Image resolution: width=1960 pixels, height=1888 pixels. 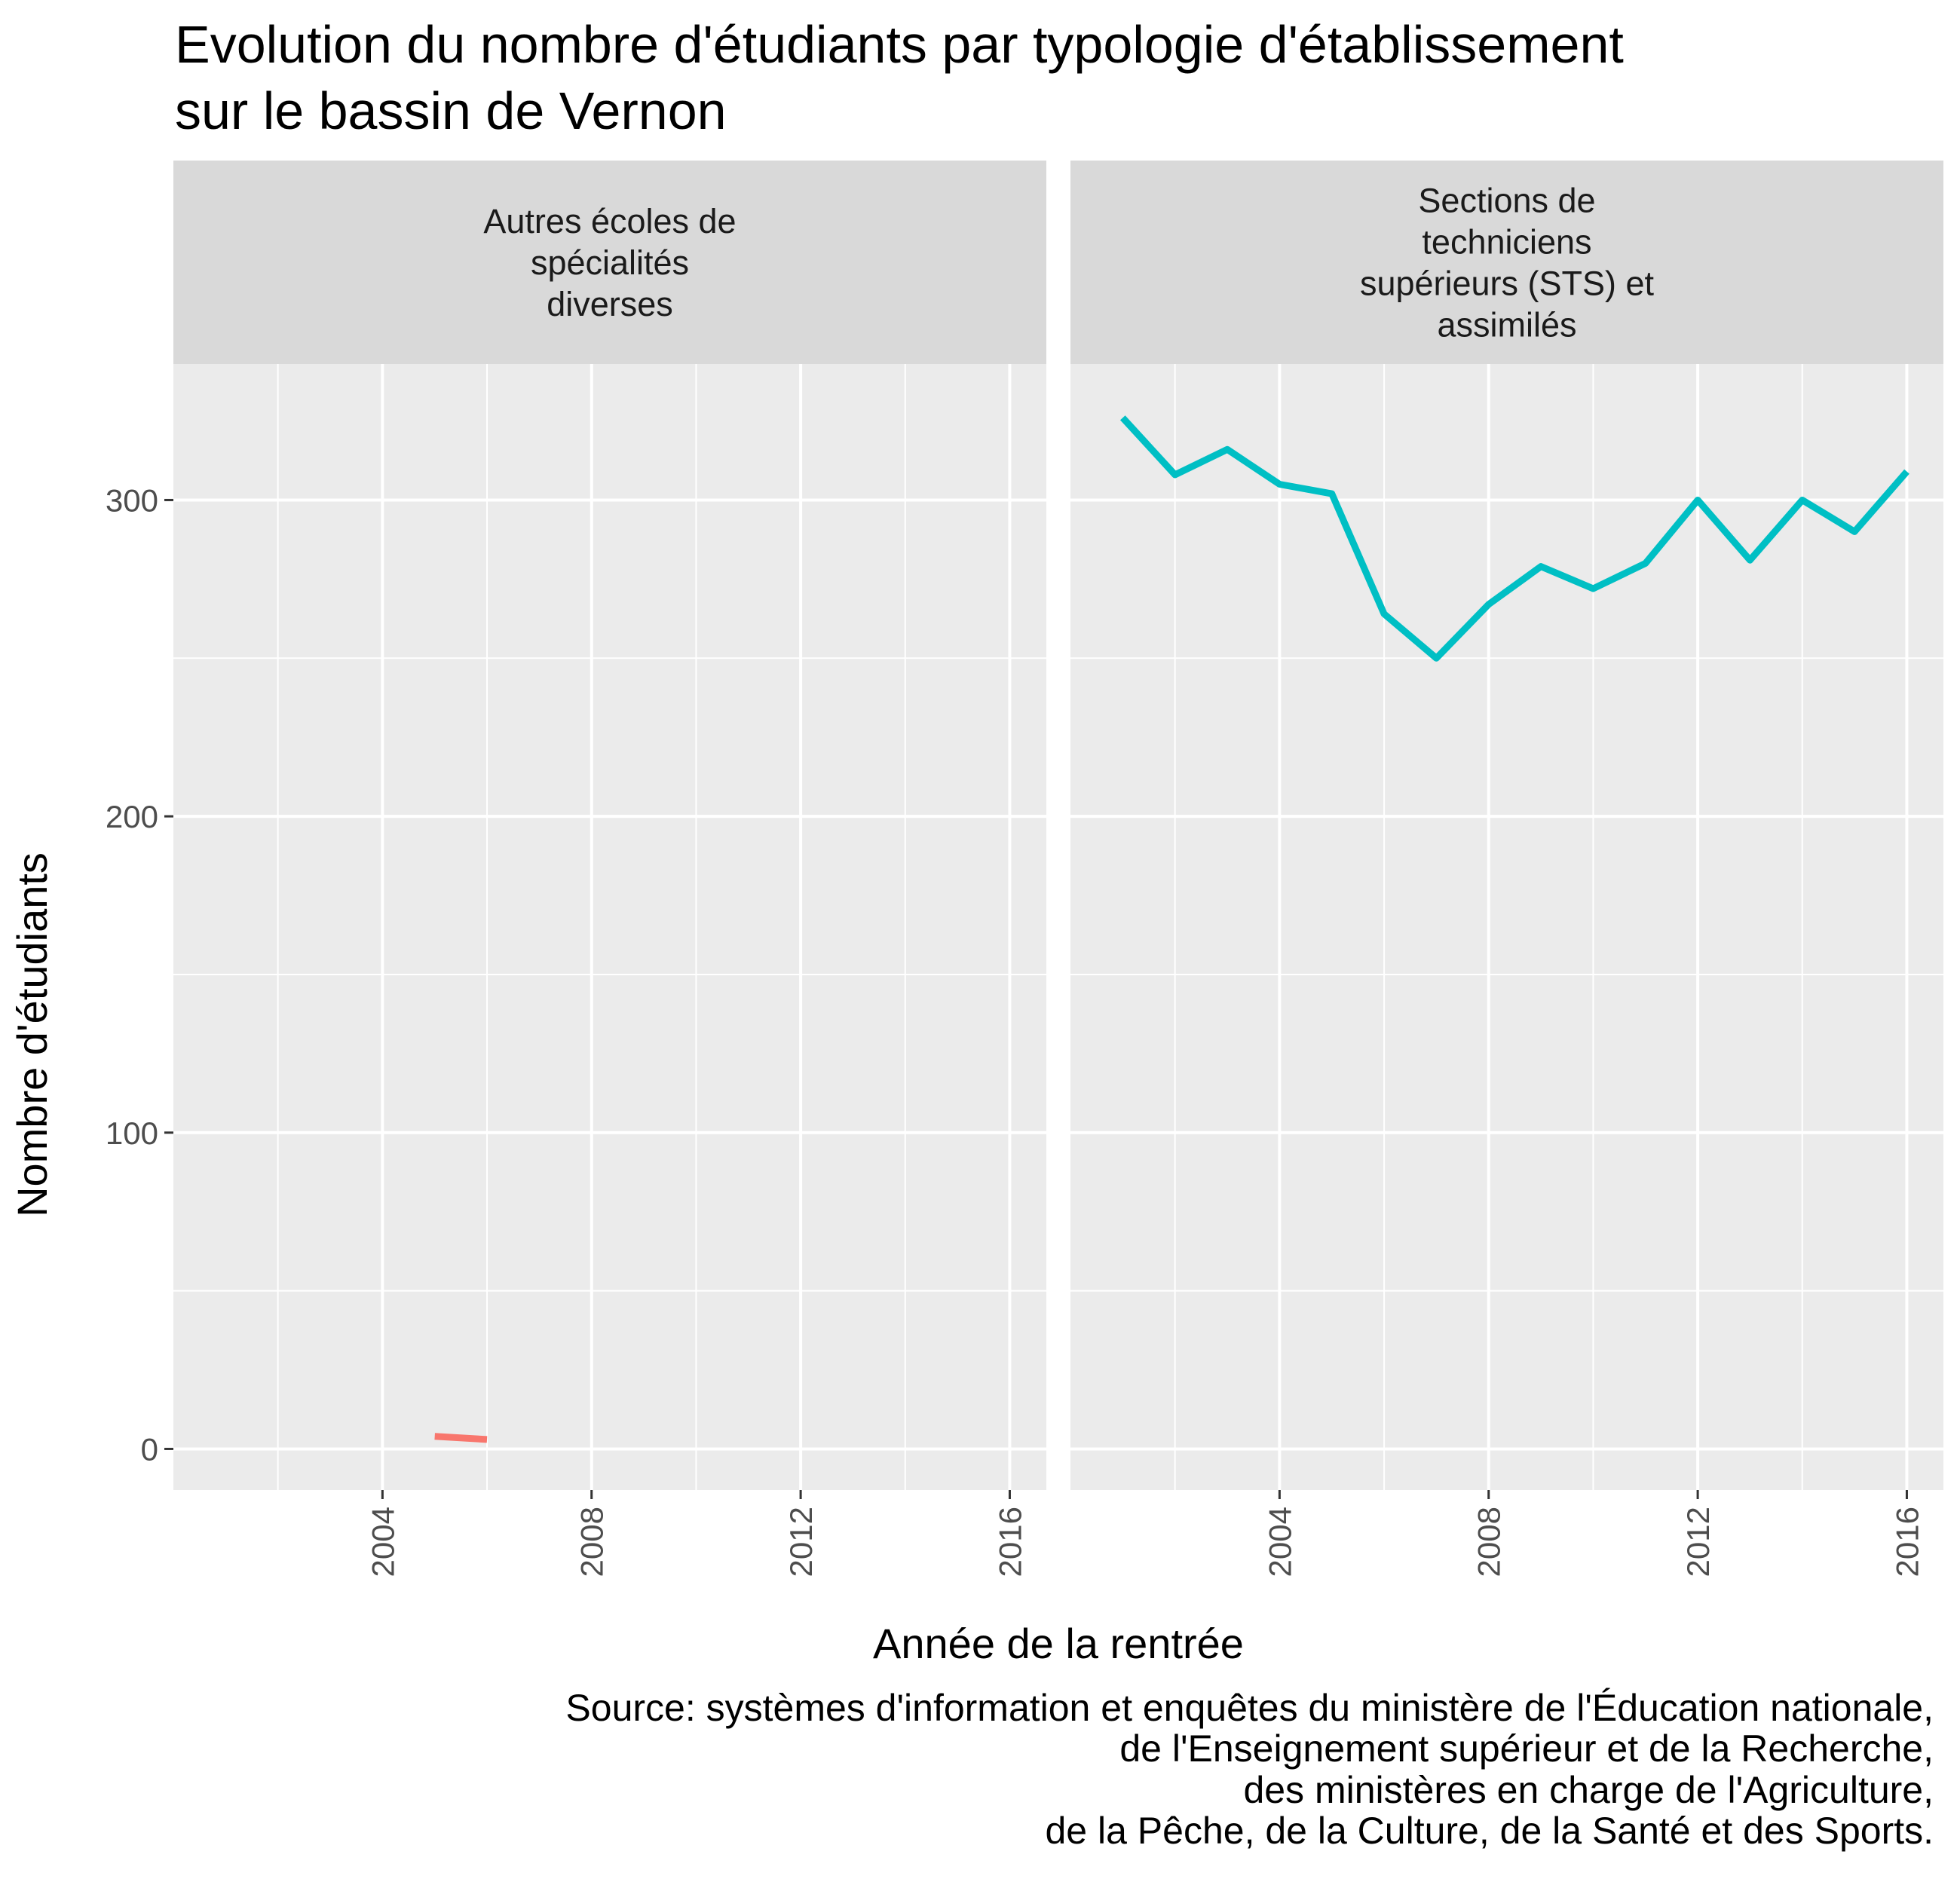 I want to click on facet-strip-label: spécialités, so click(x=610, y=262).